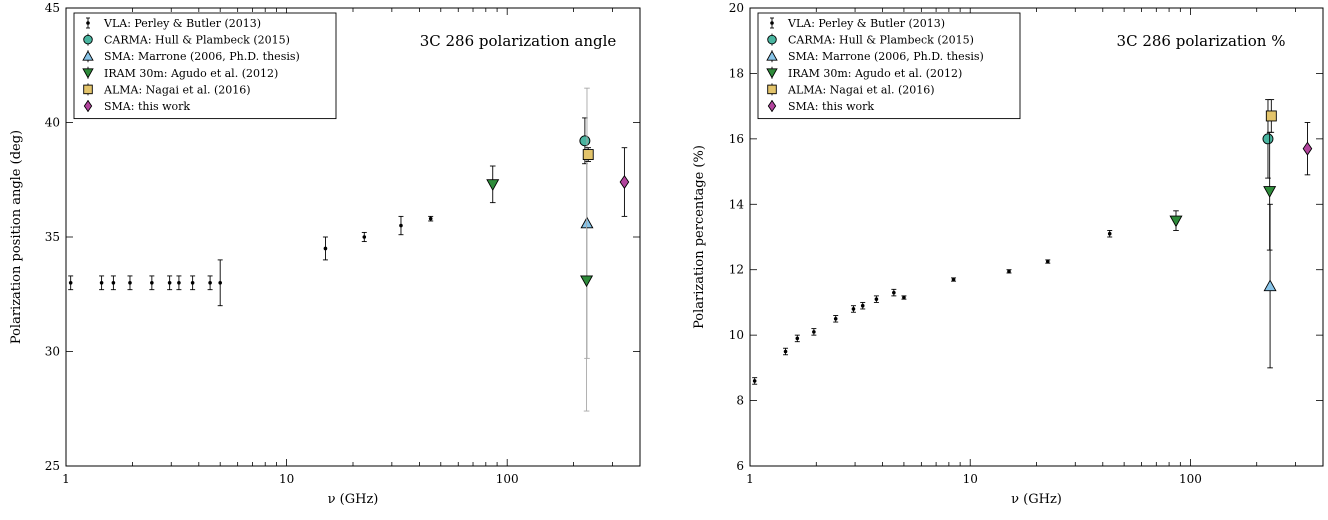 The image size is (1328, 520). I want to click on x-tick-label: 10, so click(286, 479).